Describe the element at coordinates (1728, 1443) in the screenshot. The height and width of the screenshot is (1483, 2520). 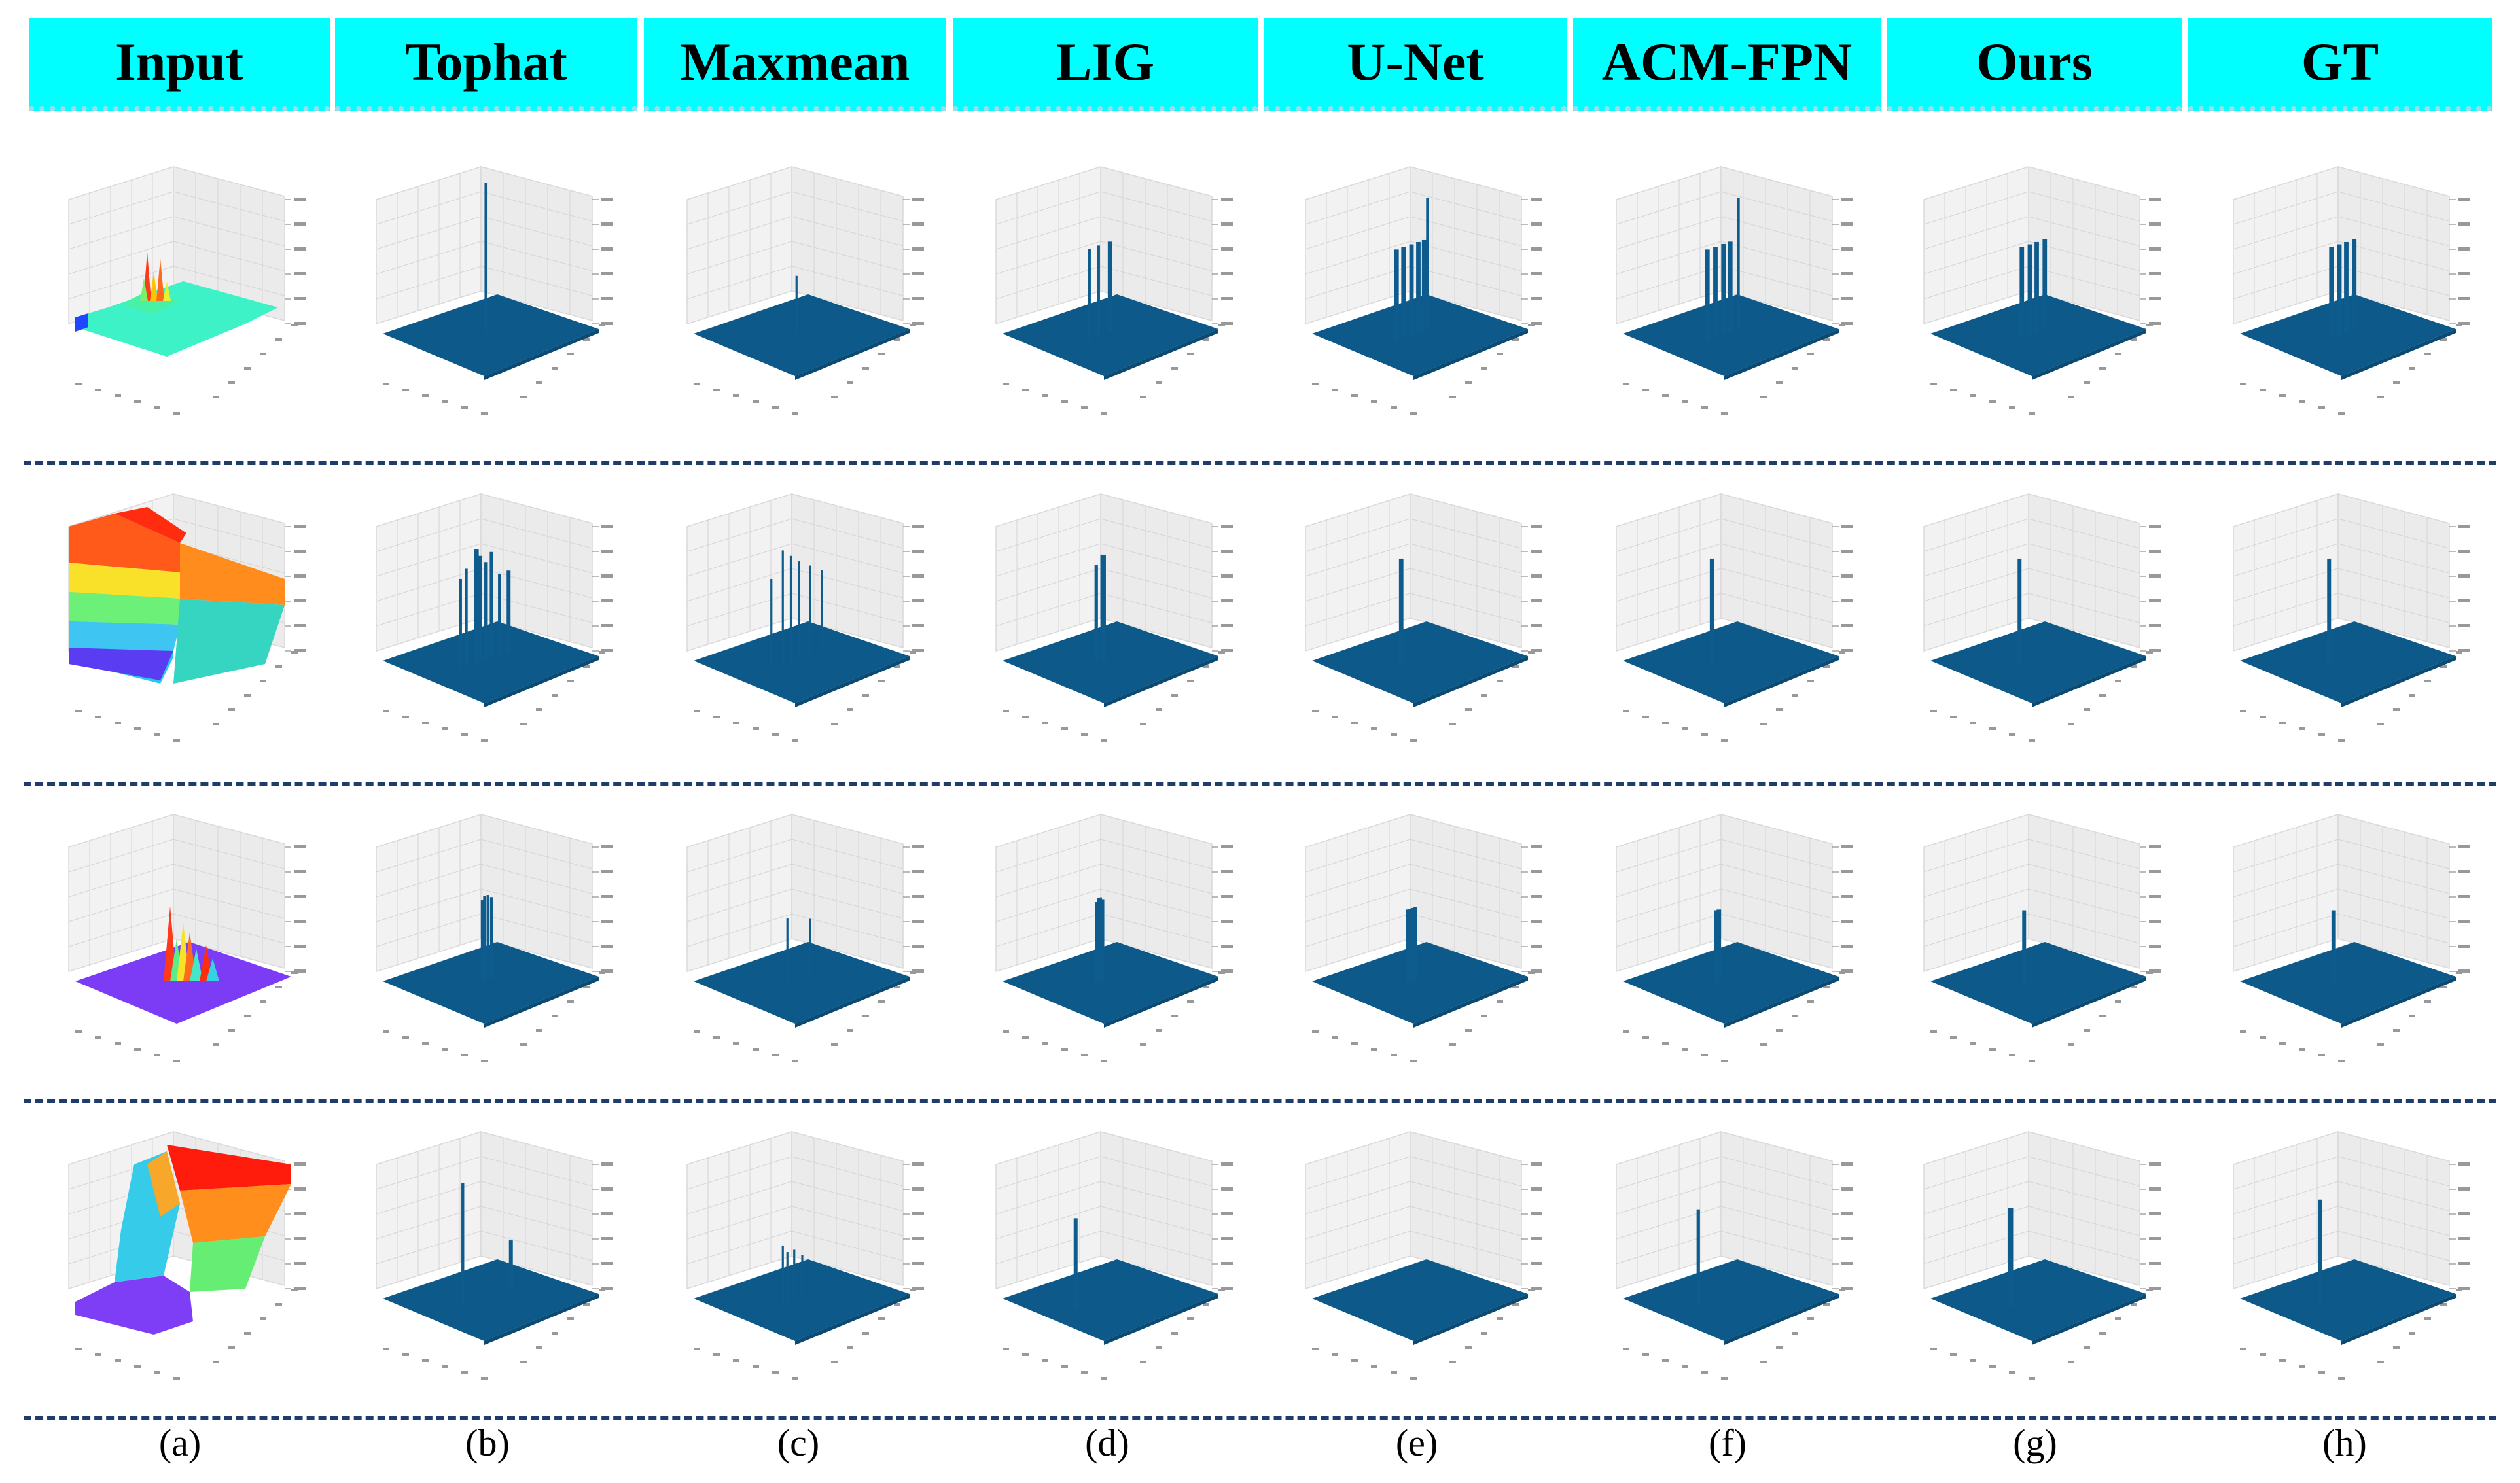
I see `column-label: (f)` at that location.